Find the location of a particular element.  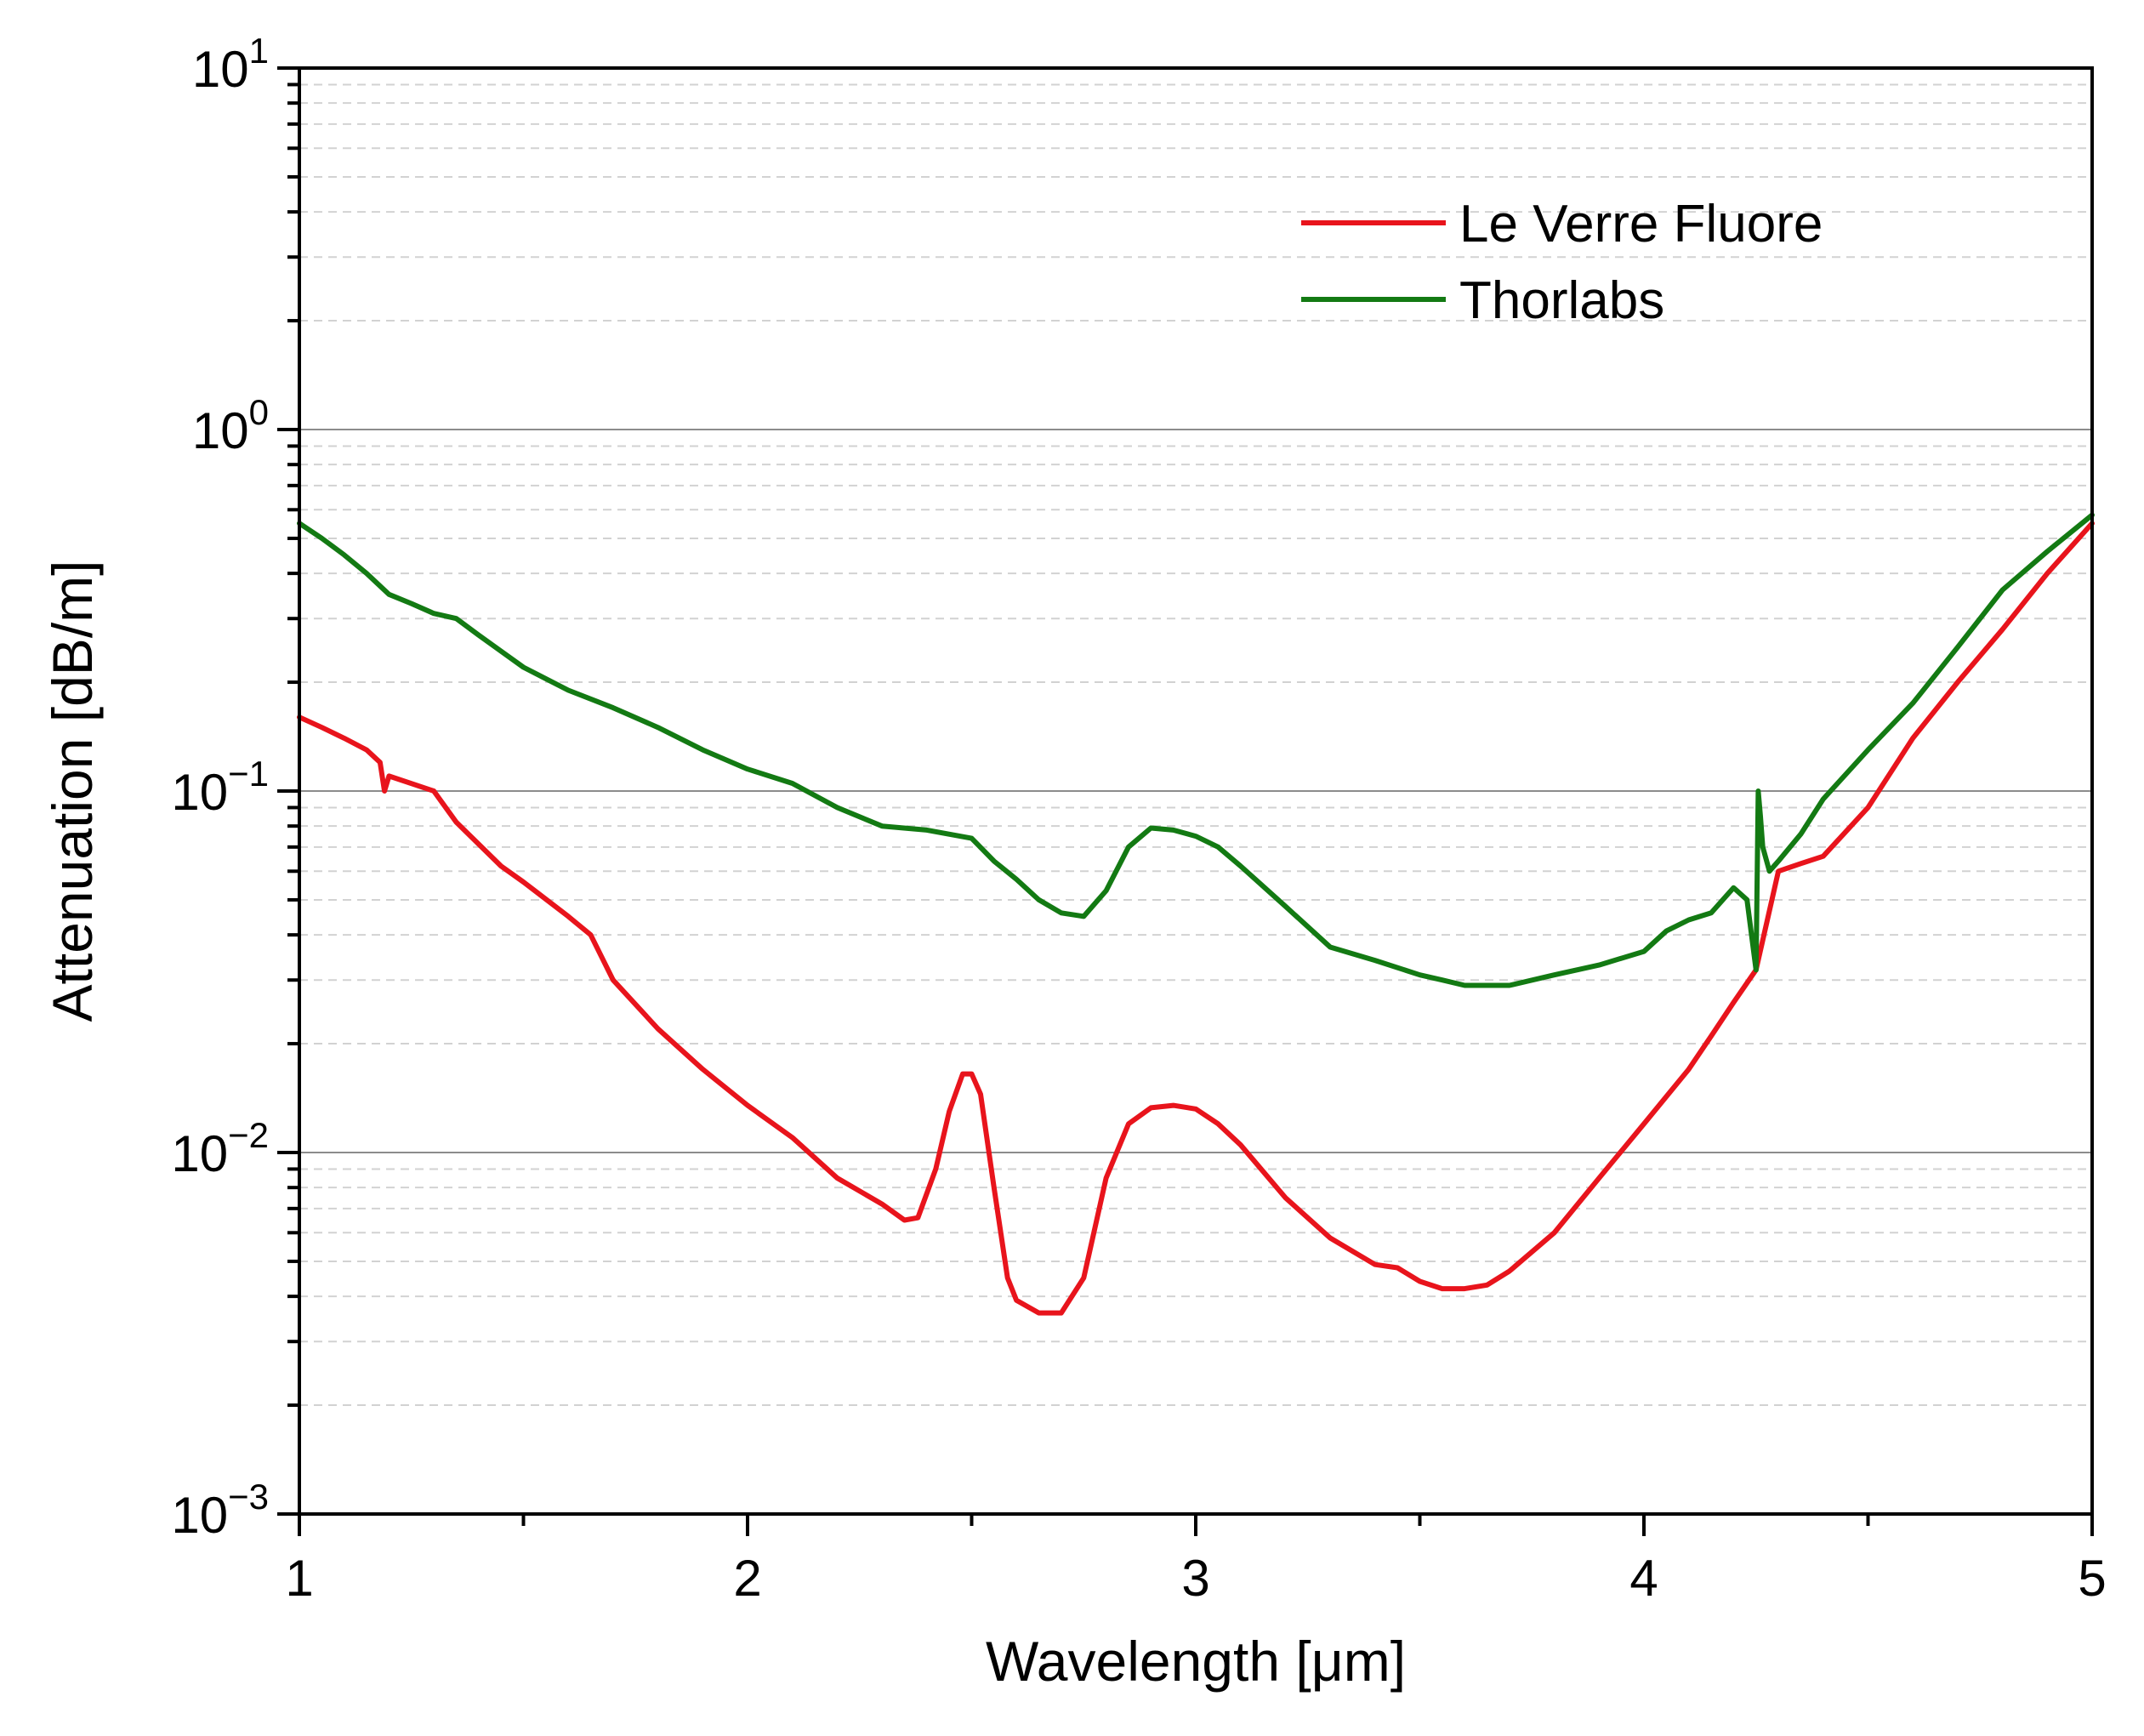

y-axis-title: Attenuation [dB/m] is located at coordinates (72, 791).